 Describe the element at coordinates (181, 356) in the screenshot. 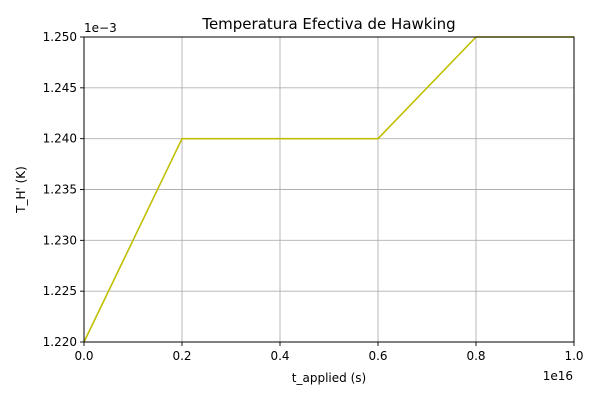

I see `x-tick-label: 0.2` at that location.